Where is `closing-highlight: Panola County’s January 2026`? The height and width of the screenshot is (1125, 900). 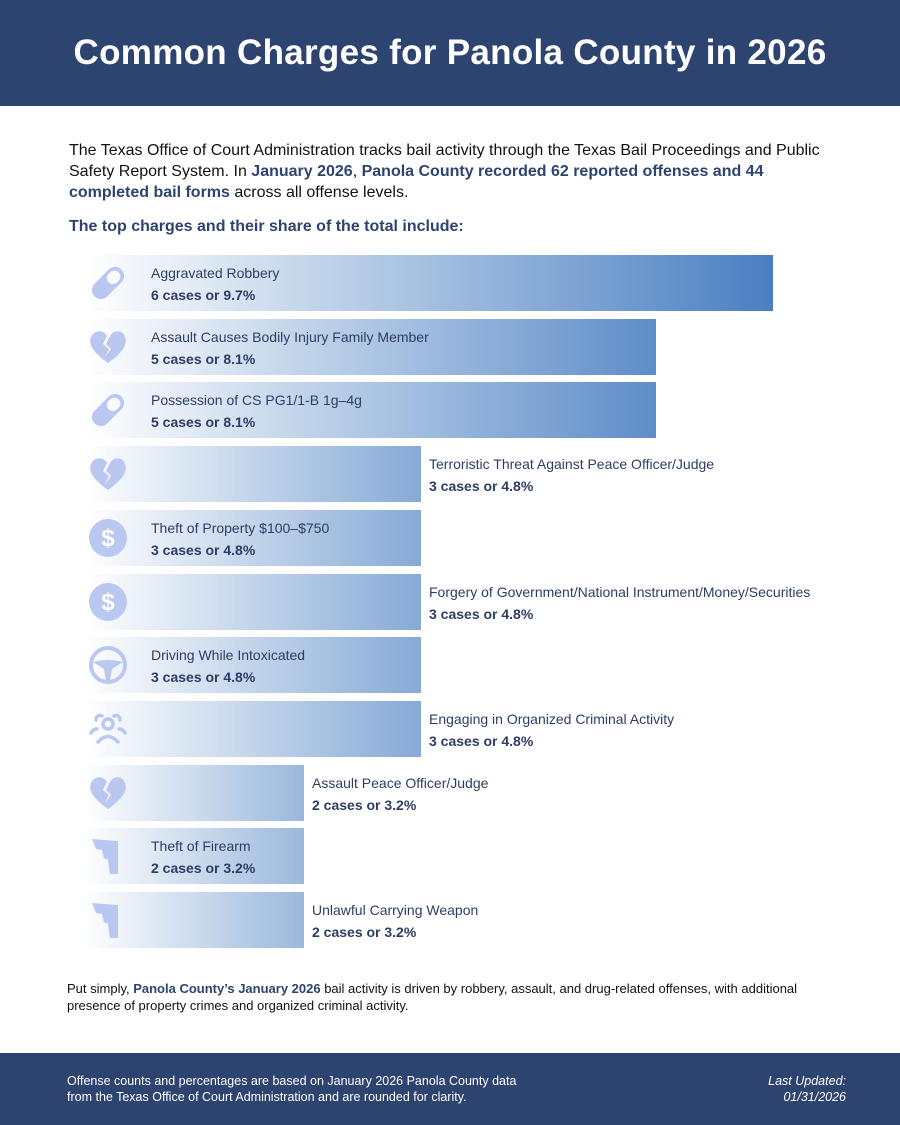
closing-highlight: Panola County’s January 2026 is located at coordinates (227, 988).